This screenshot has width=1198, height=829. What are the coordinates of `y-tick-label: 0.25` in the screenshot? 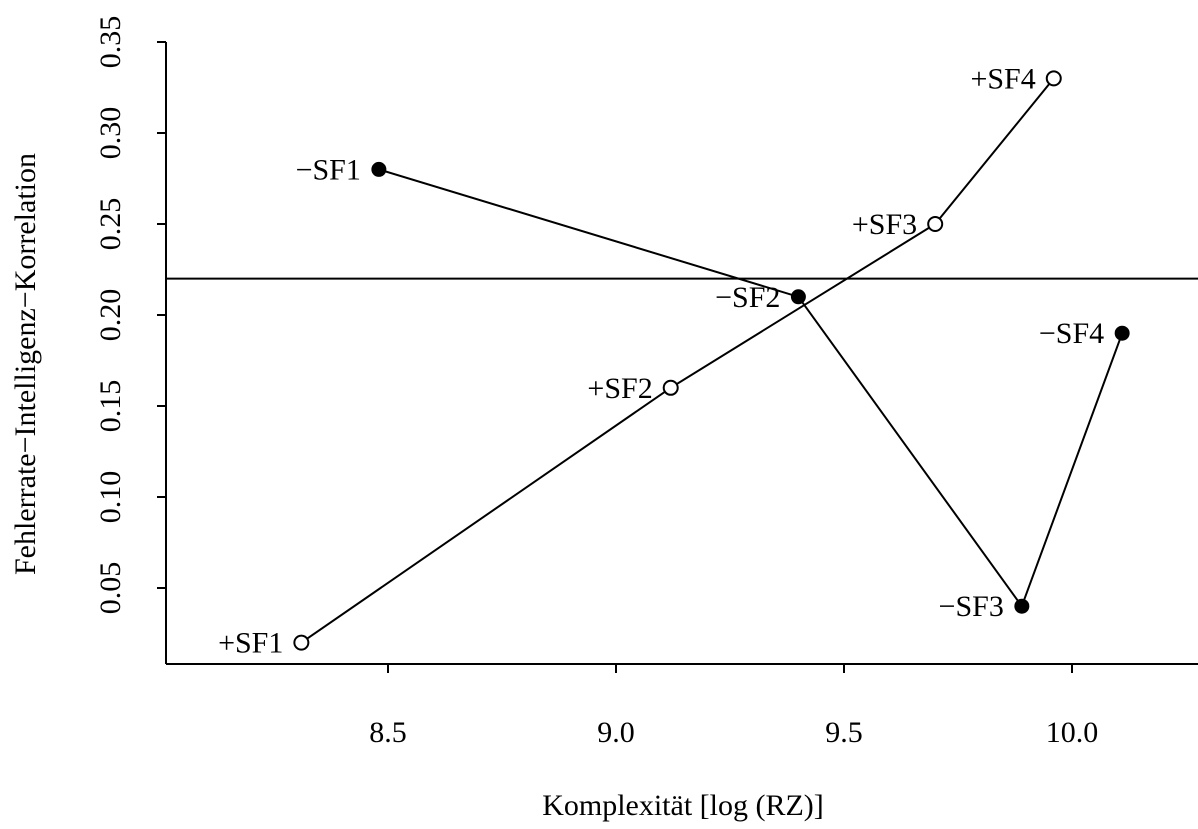 It's located at (110, 224).